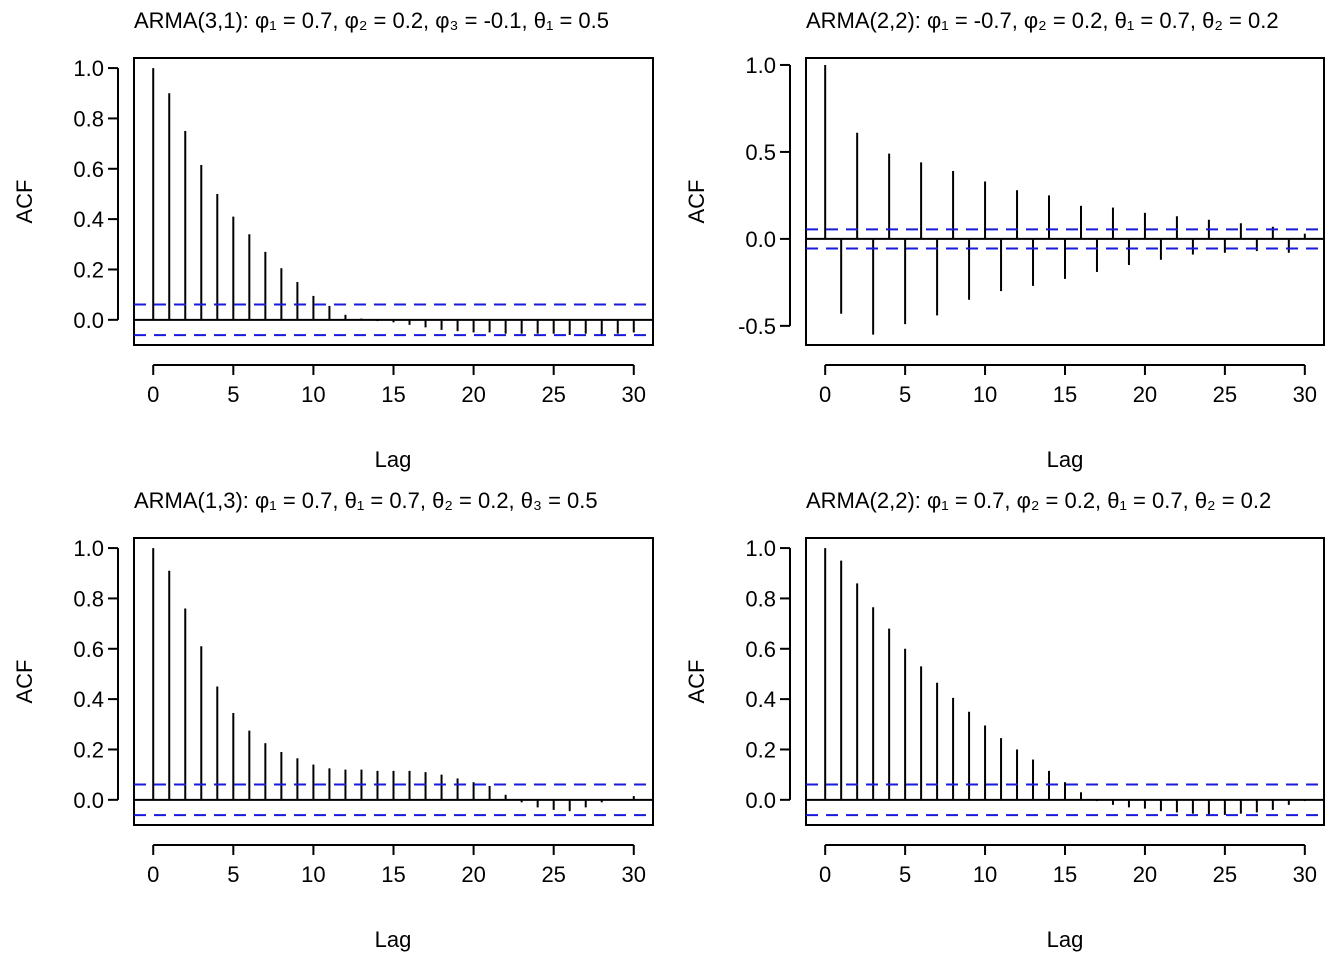 The width and height of the screenshot is (1344, 960). What do you see at coordinates (757, 326) in the screenshot?
I see `y-tick-label: -0.5` at bounding box center [757, 326].